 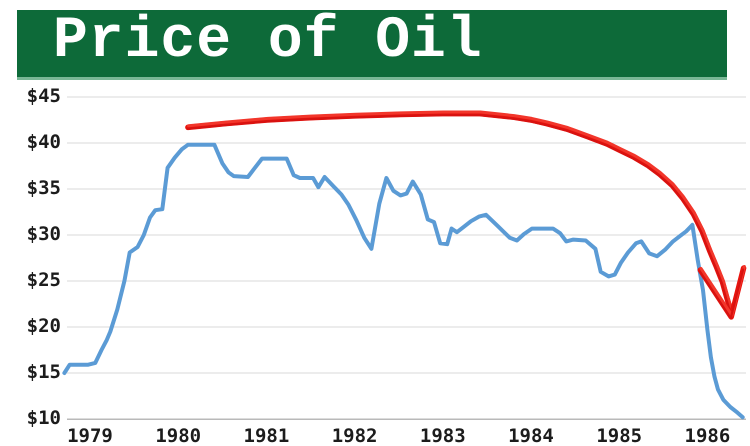 I want to click on y-tick-label: $30, so click(x=44, y=234).